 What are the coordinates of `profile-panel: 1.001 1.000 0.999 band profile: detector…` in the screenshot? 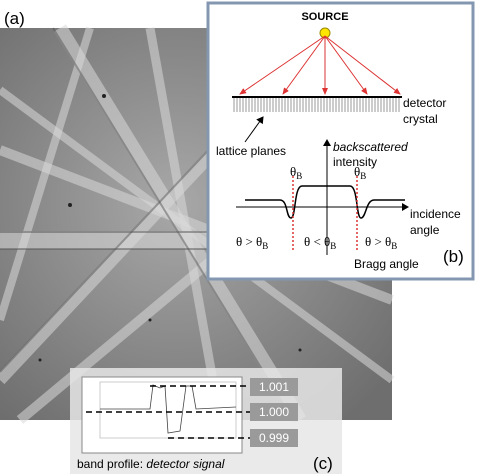 It's located at (206, 421).